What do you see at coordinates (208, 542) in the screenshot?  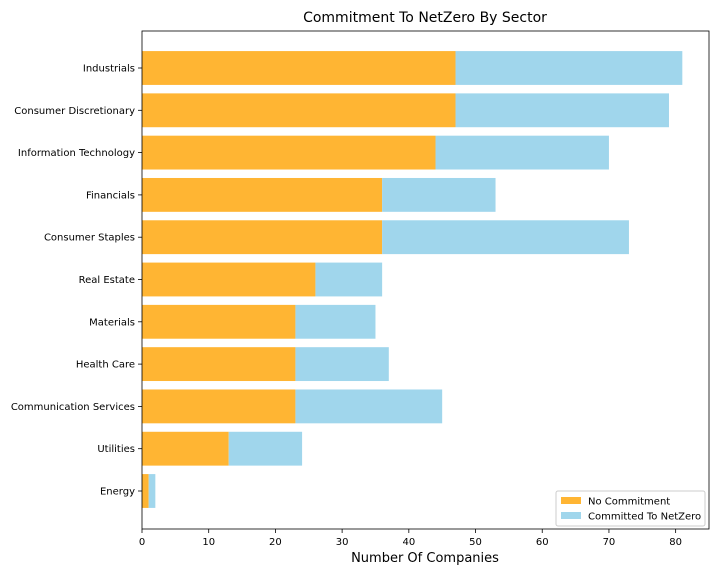 I see `x-tick-label: 10` at bounding box center [208, 542].